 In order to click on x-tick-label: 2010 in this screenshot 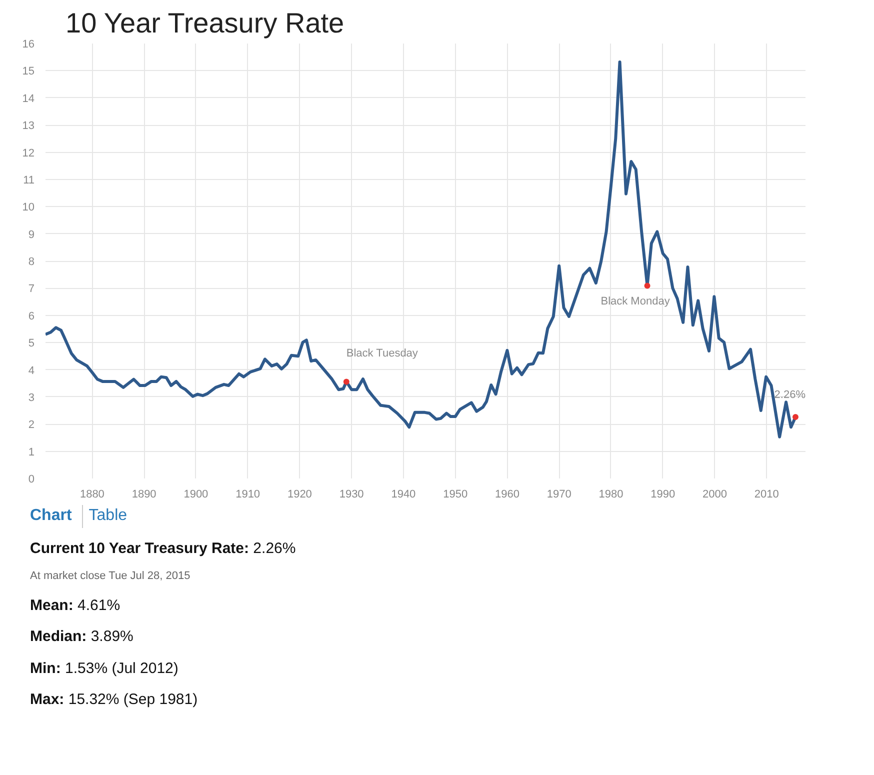, I will do `click(766, 494)`.